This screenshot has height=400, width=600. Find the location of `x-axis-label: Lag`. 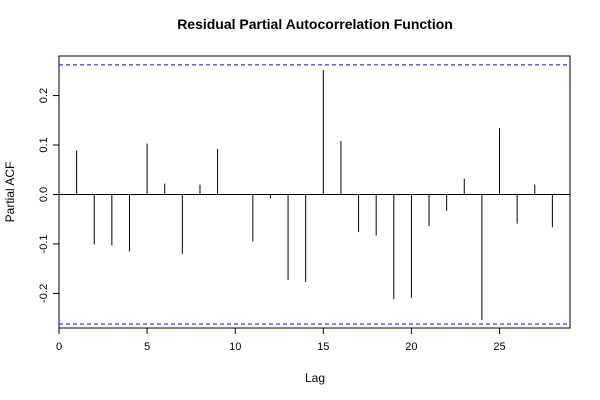

x-axis-label: Lag is located at coordinates (315, 378).